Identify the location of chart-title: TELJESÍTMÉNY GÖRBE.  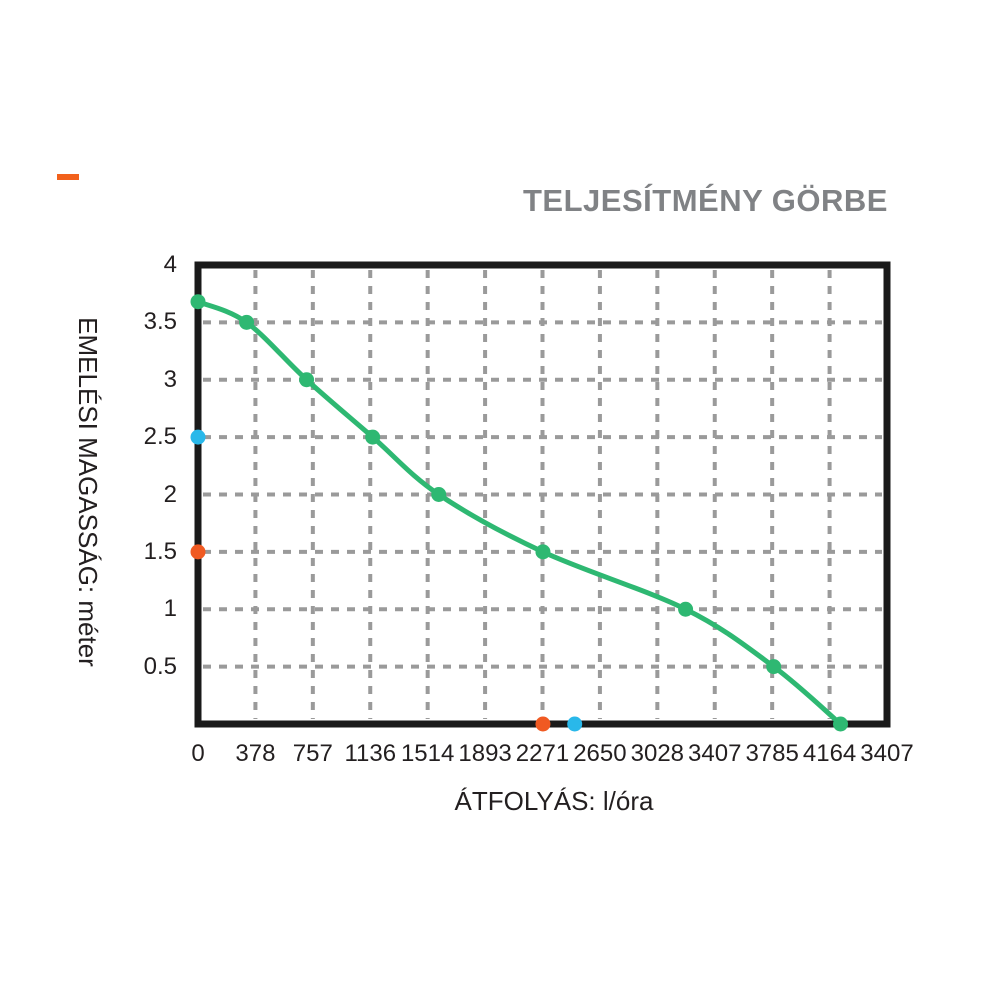
(705, 200).